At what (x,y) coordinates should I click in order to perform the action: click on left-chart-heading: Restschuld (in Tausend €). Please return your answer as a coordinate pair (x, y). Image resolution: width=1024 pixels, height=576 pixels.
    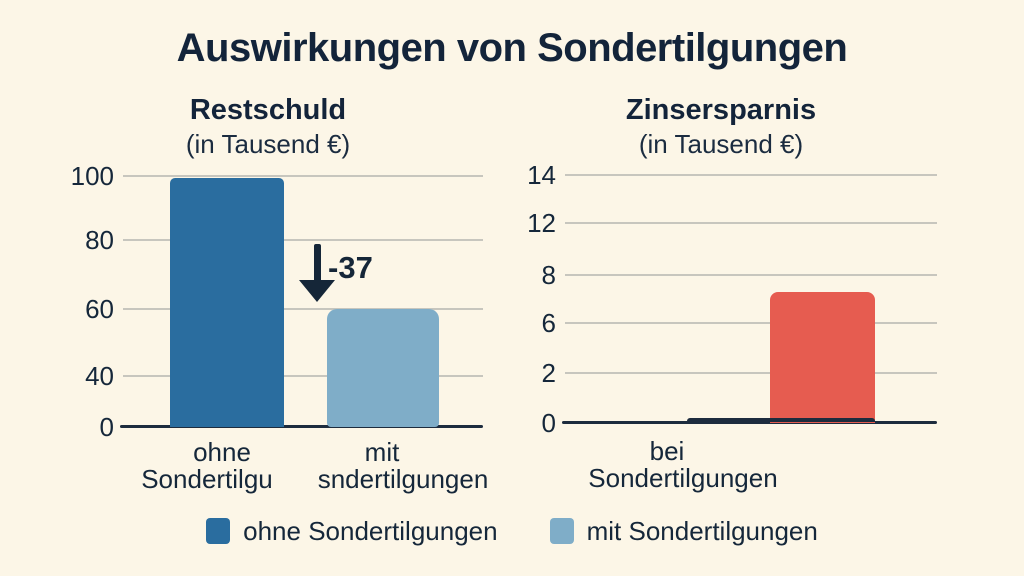
    Looking at the image, I should click on (268, 127).